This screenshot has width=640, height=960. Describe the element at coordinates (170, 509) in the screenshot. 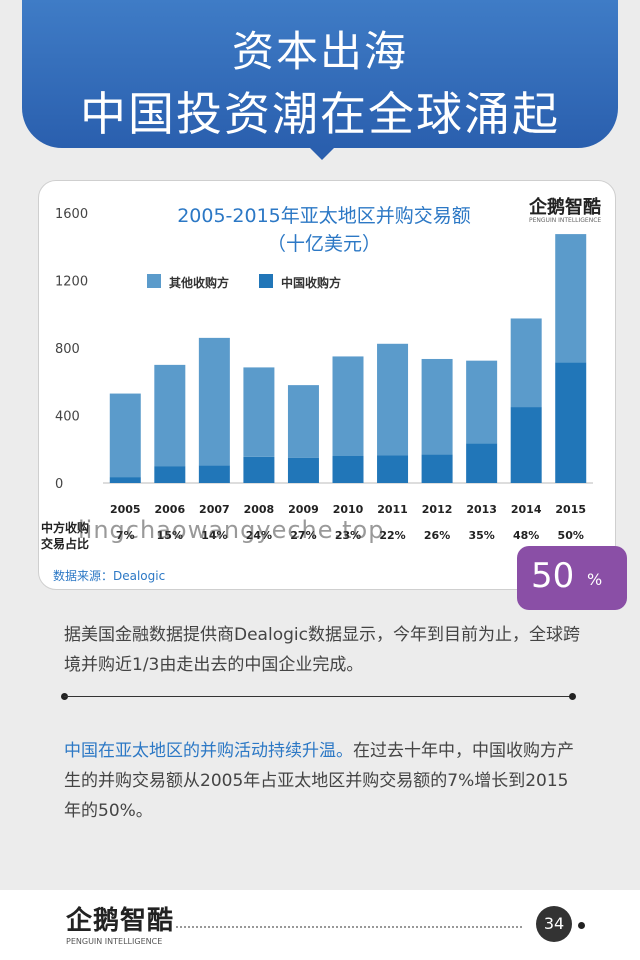

I see `x-tick-label: 2006` at that location.